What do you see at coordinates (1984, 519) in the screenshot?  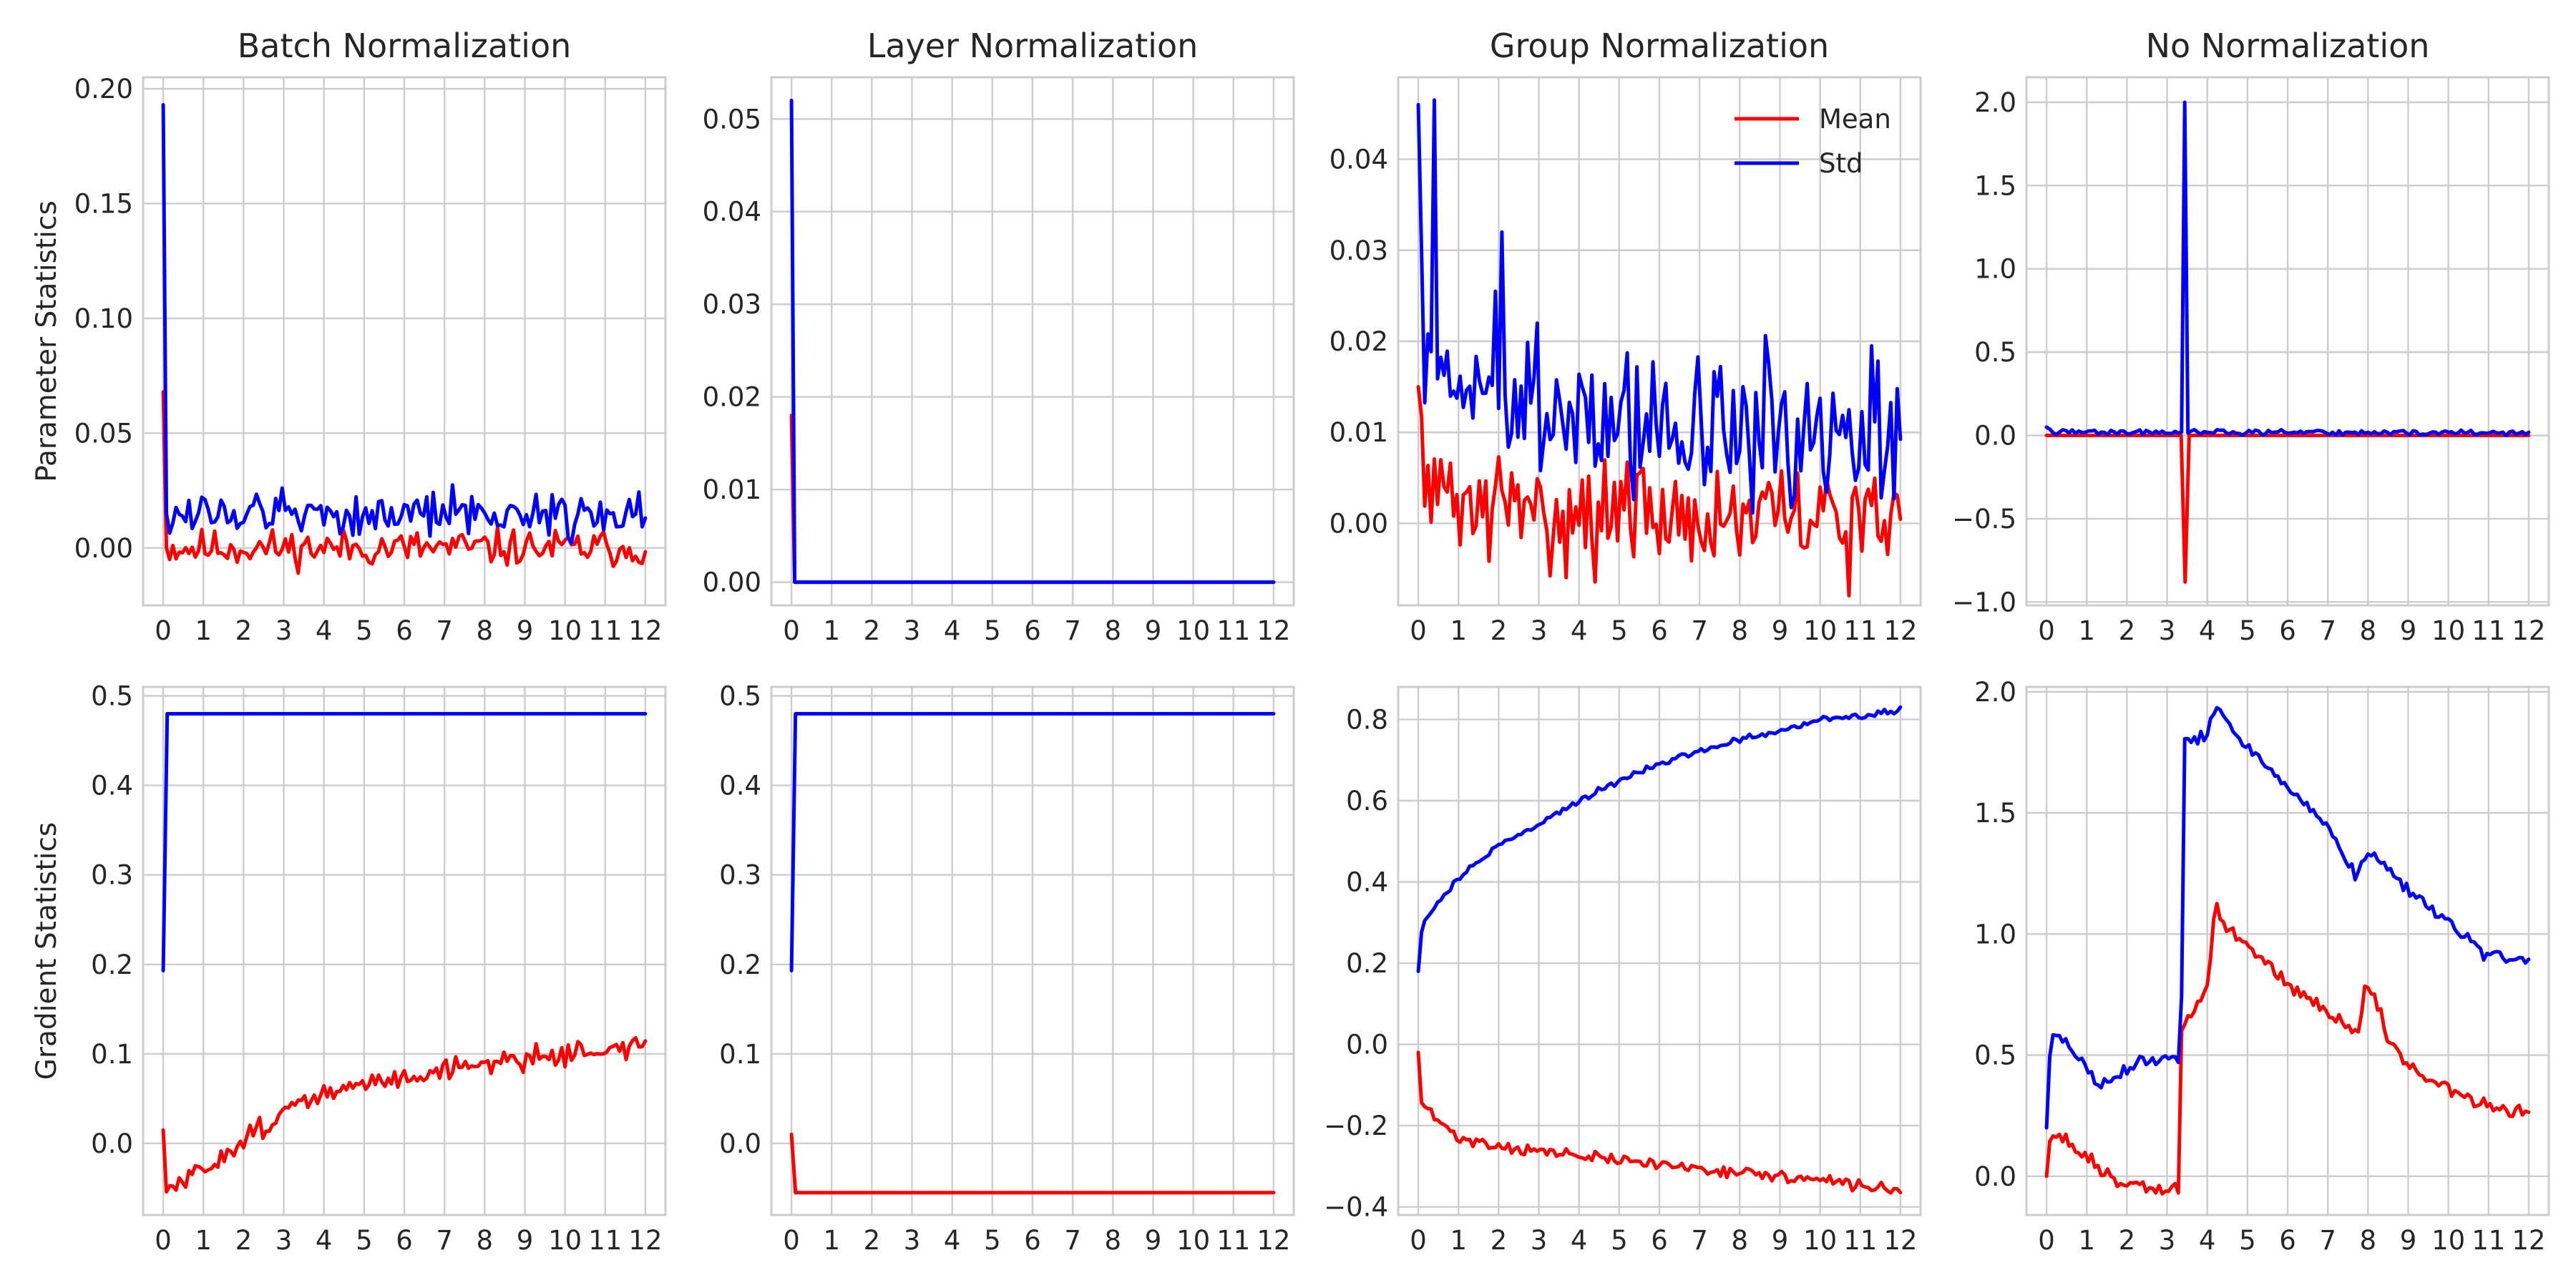 I see `y-tick-label: −0.5` at bounding box center [1984, 519].